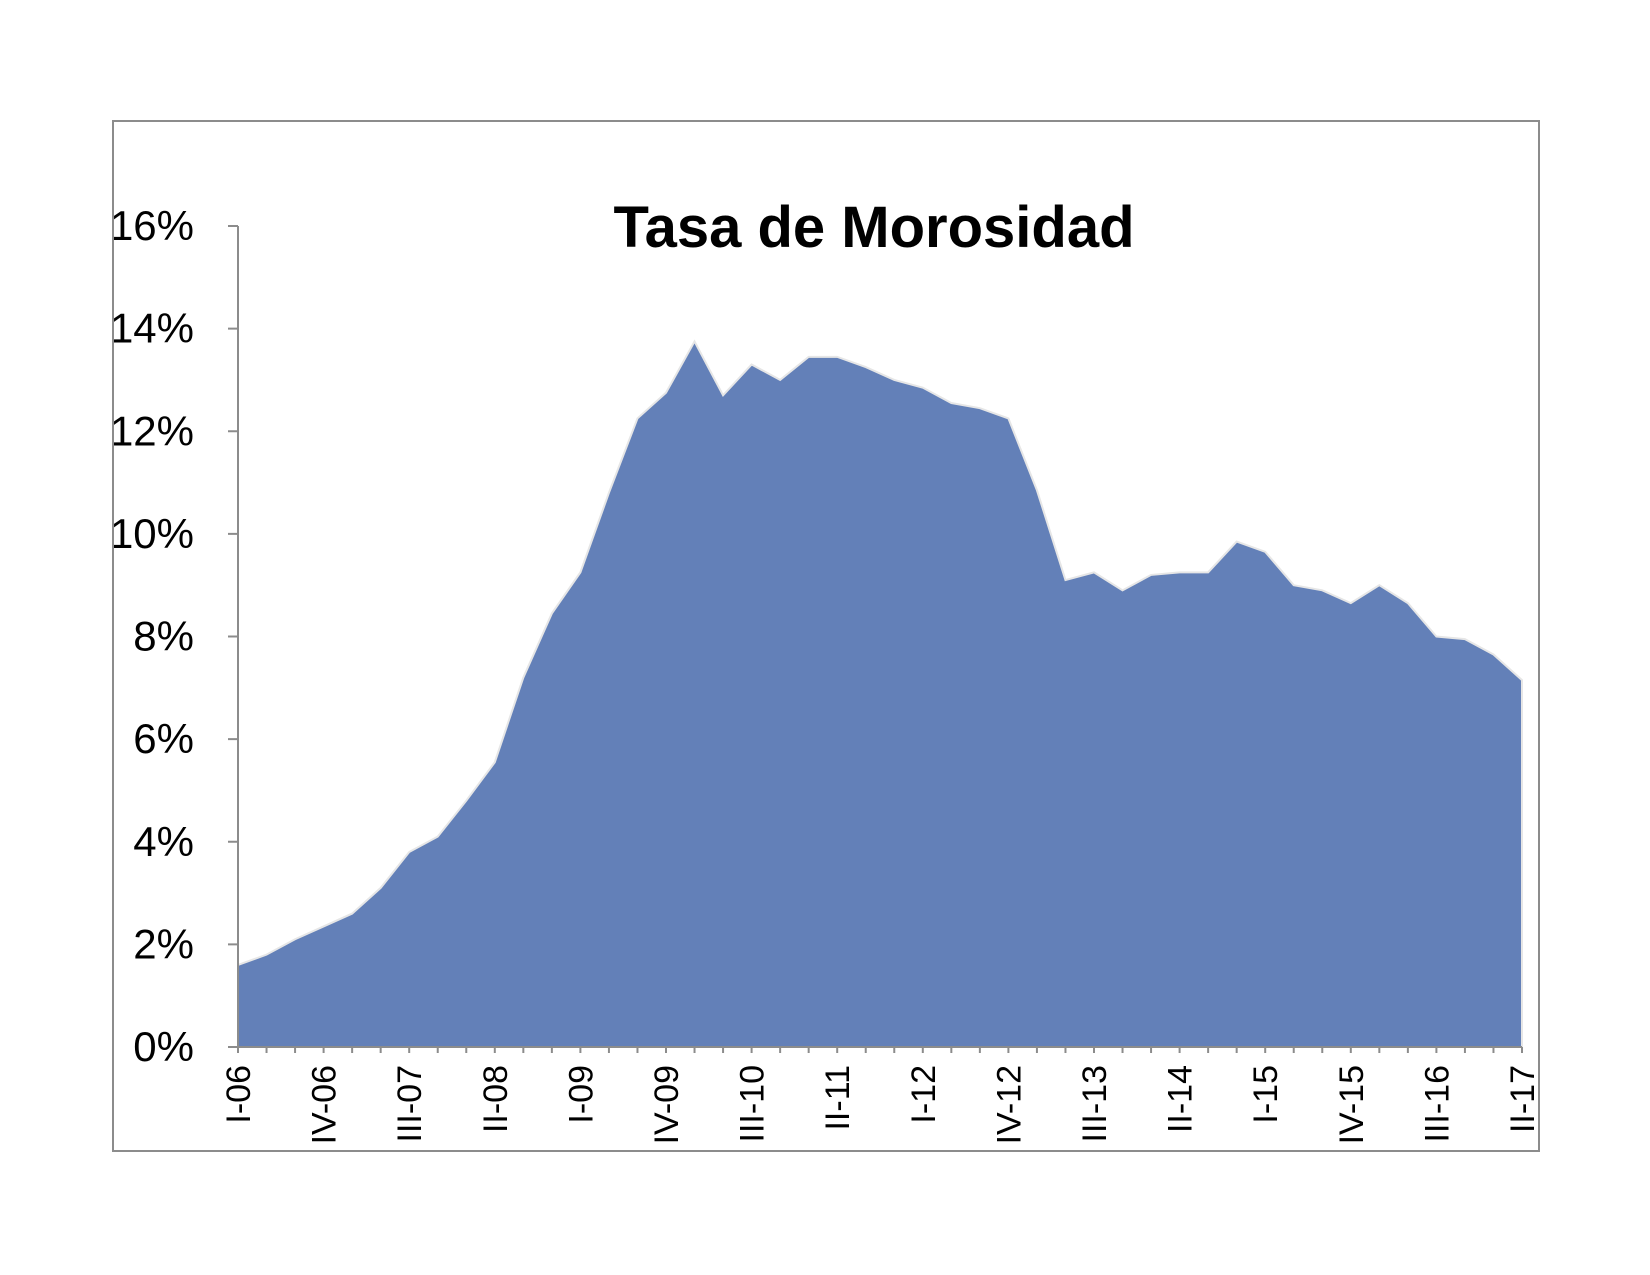 The image size is (1650, 1275). What do you see at coordinates (163, 636) in the screenshot?
I see `y-tick-label: 8%` at bounding box center [163, 636].